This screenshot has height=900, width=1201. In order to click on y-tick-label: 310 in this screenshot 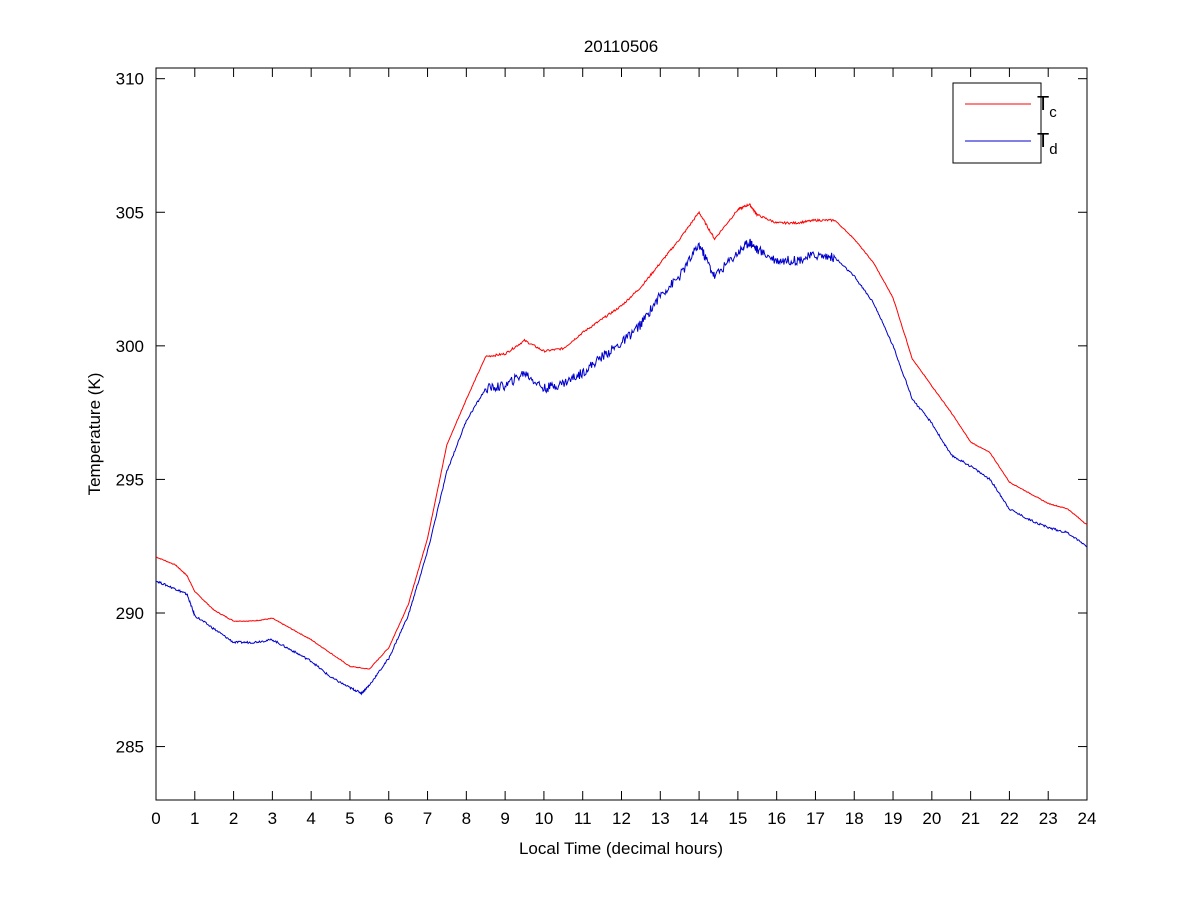, I will do `click(130, 79)`.